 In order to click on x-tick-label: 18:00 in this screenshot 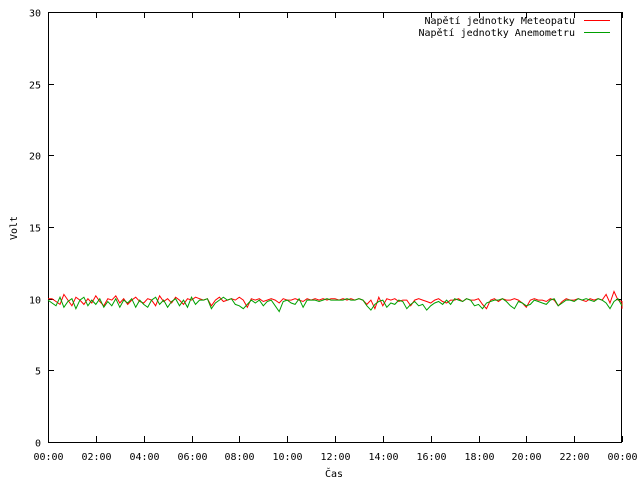, I will do `click(479, 457)`.